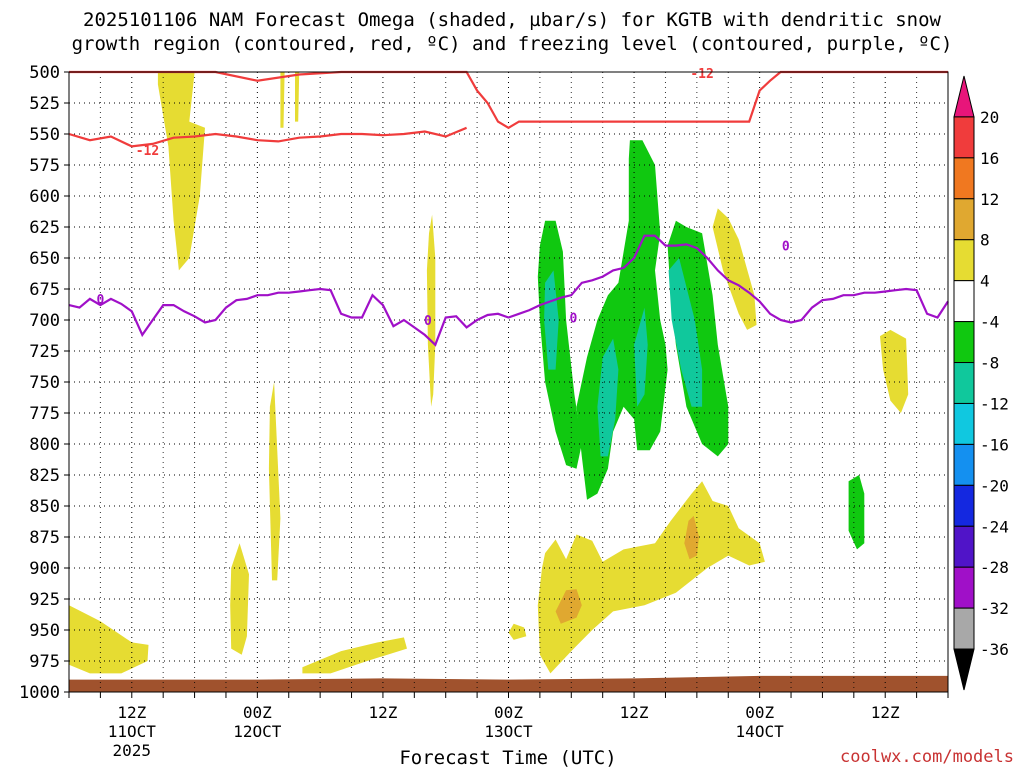 The width and height of the screenshot is (1024, 768). Describe the element at coordinates (994, 485) in the screenshot. I see `colorbar-label: -20` at that location.